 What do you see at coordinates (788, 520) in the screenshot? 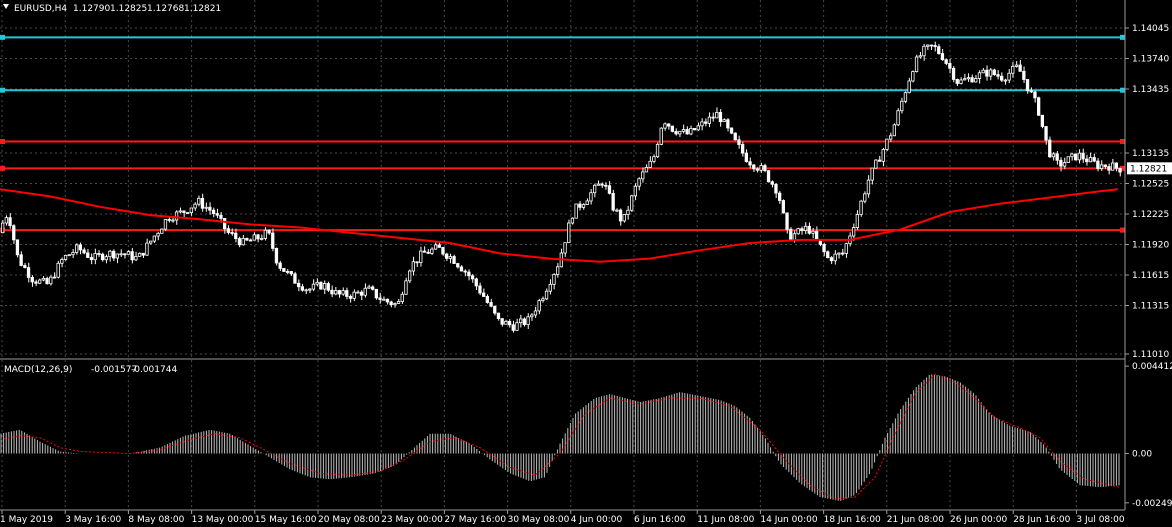
I see `time-tick-label: 14 Jun 00:00` at bounding box center [788, 520].